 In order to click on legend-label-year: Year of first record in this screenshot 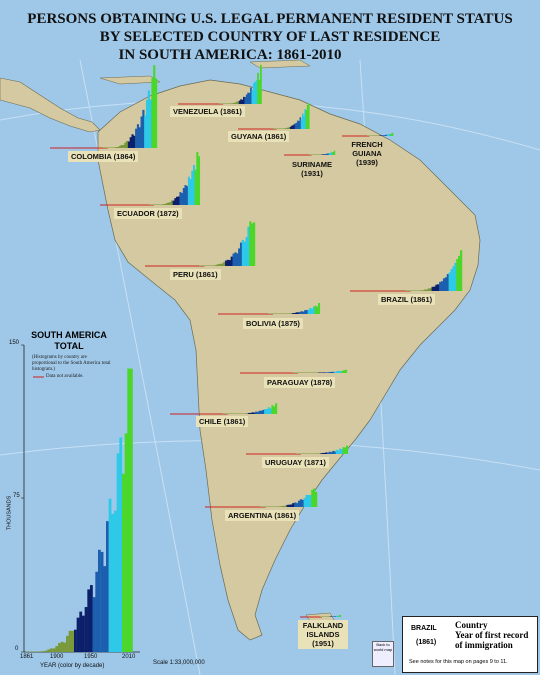, I will do `click(492, 635)`.